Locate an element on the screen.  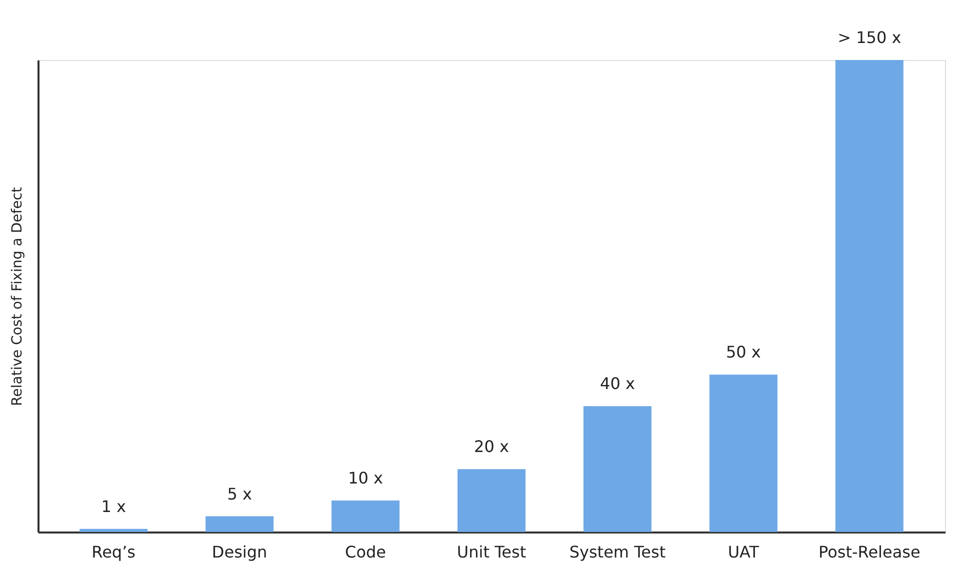
x-tick-label: Unit Test is located at coordinates (491, 552).